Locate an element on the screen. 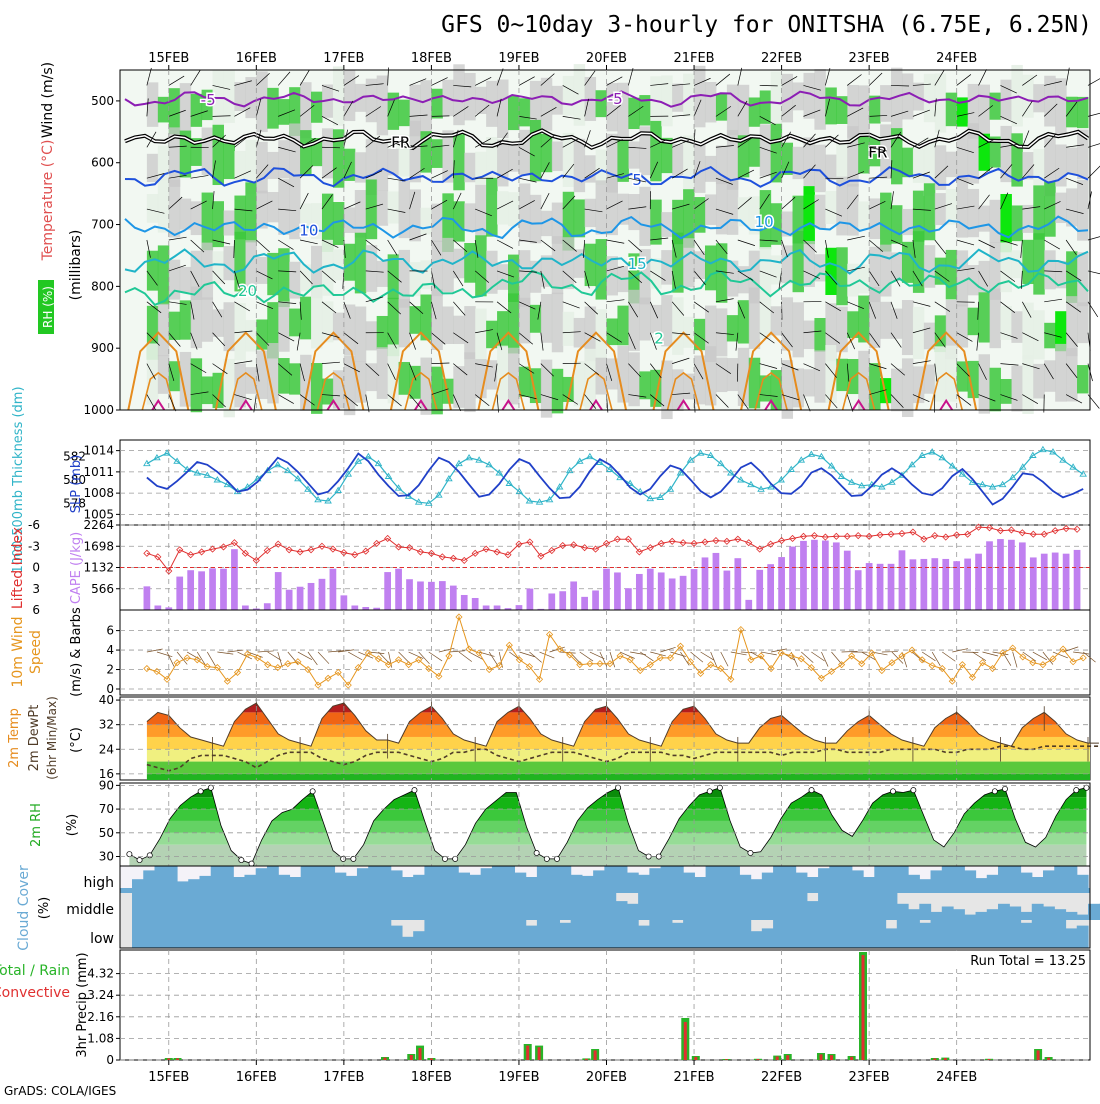 This screenshot has width=1100, height=1104. run-total-label: Run Total = 13.25 is located at coordinates (1028, 961).